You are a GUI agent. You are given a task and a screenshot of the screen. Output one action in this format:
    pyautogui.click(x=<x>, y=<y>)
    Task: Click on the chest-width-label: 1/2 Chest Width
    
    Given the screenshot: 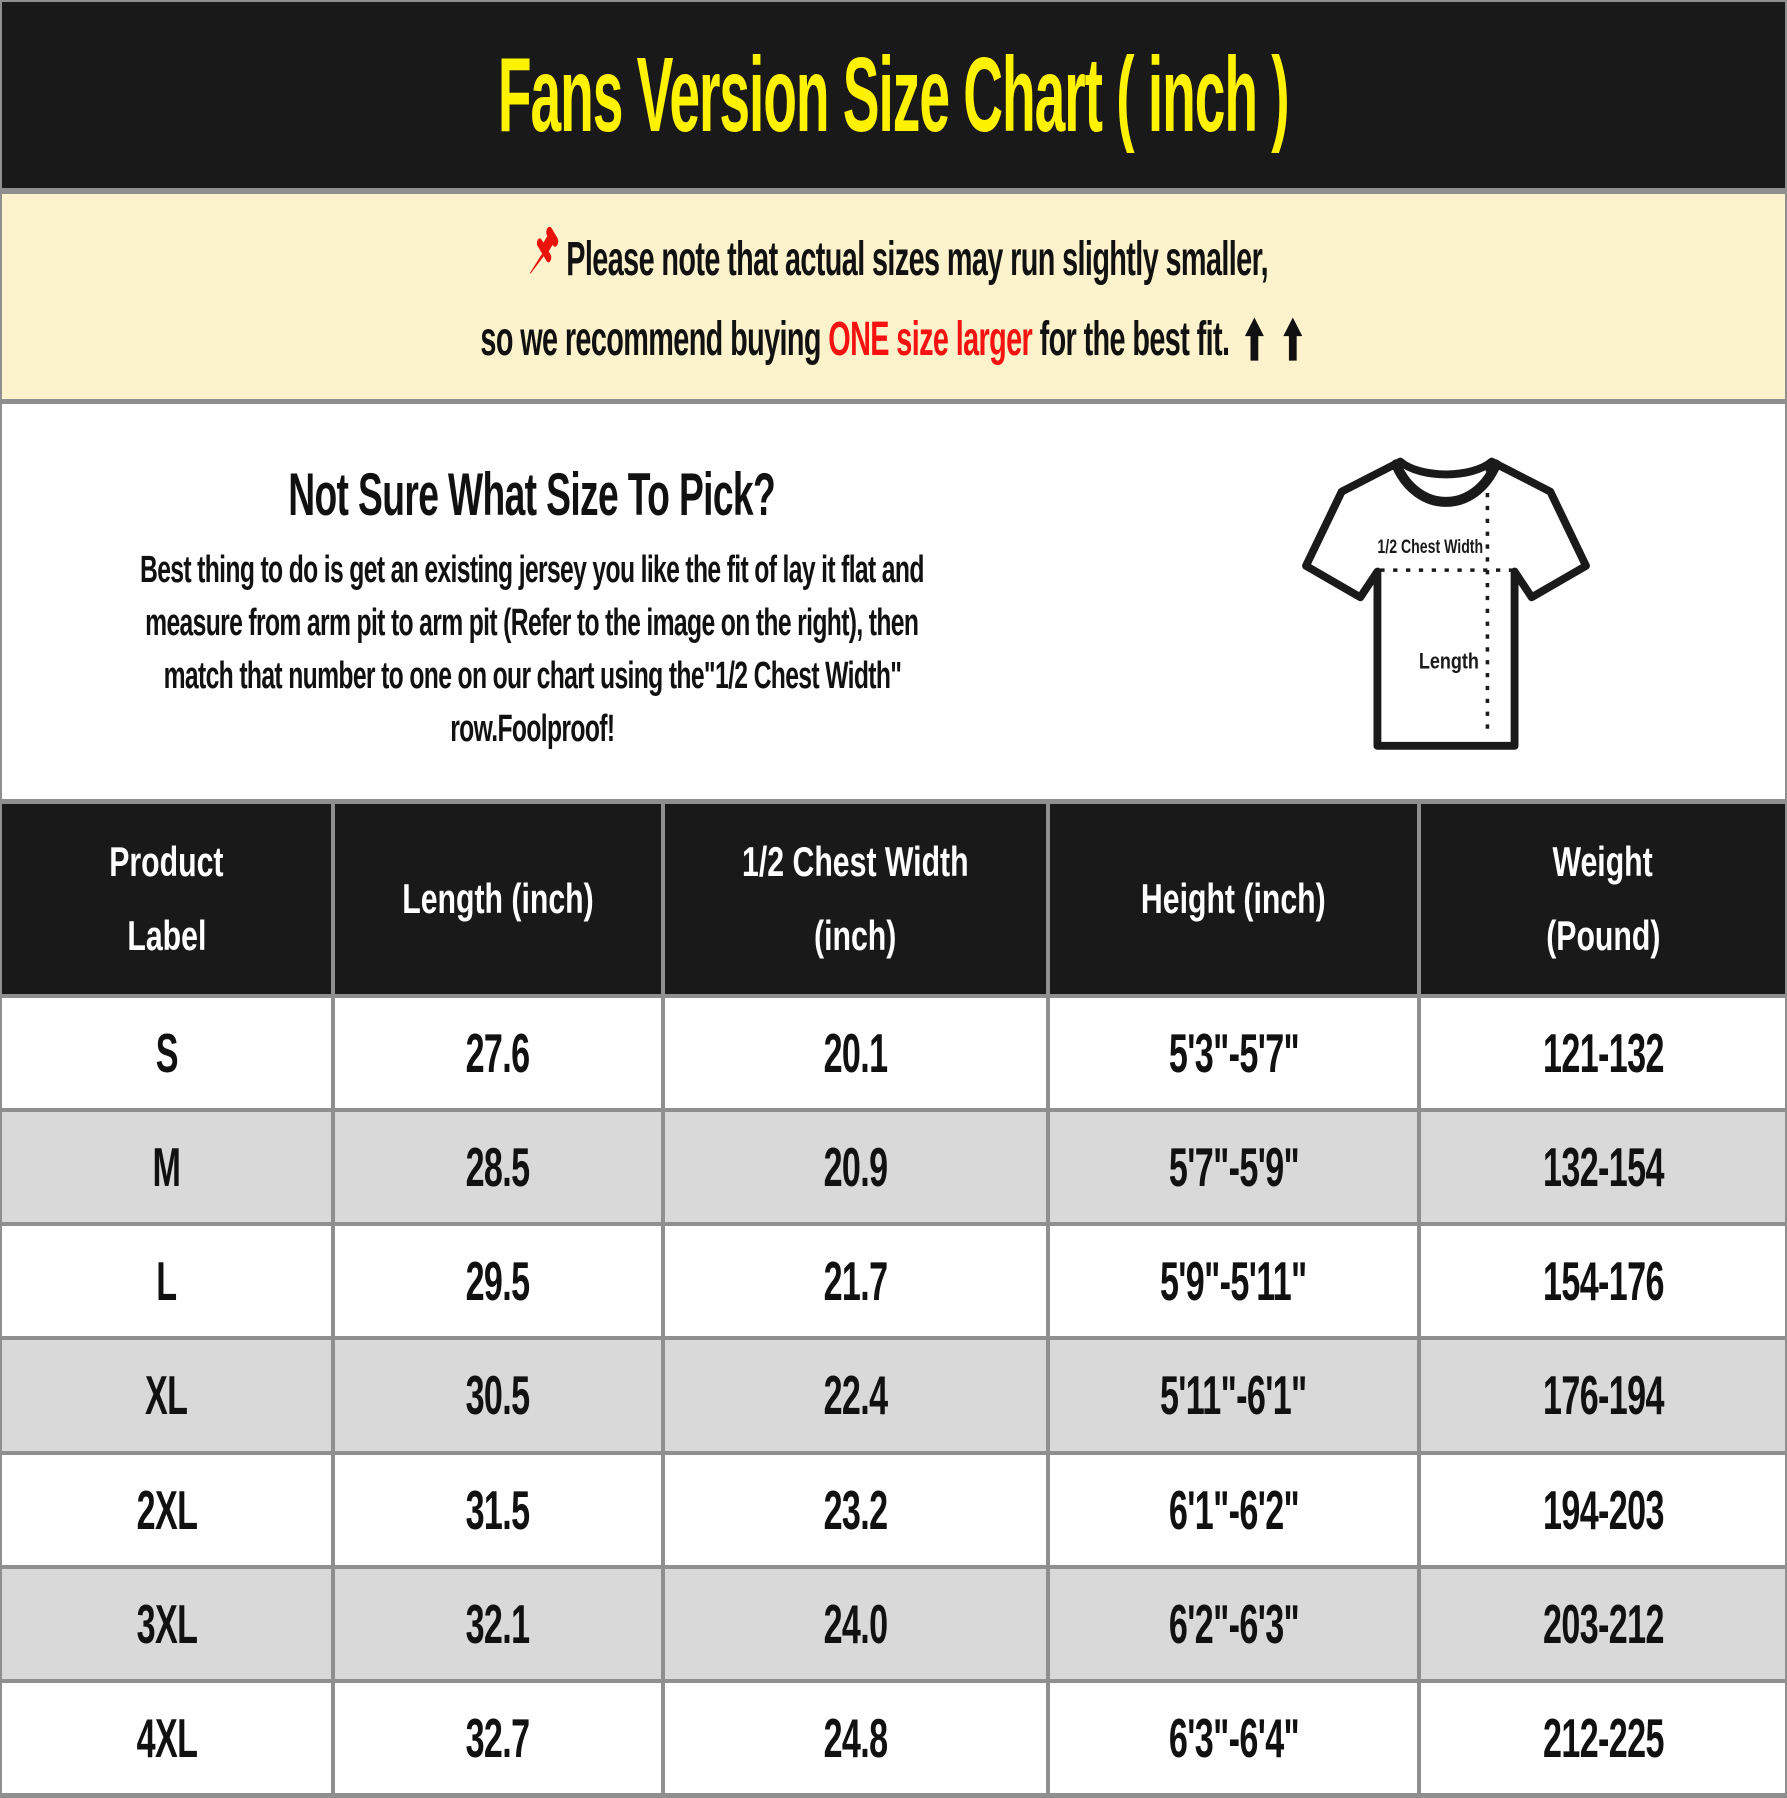 What is the action you would take?
    pyautogui.click(x=1430, y=547)
    